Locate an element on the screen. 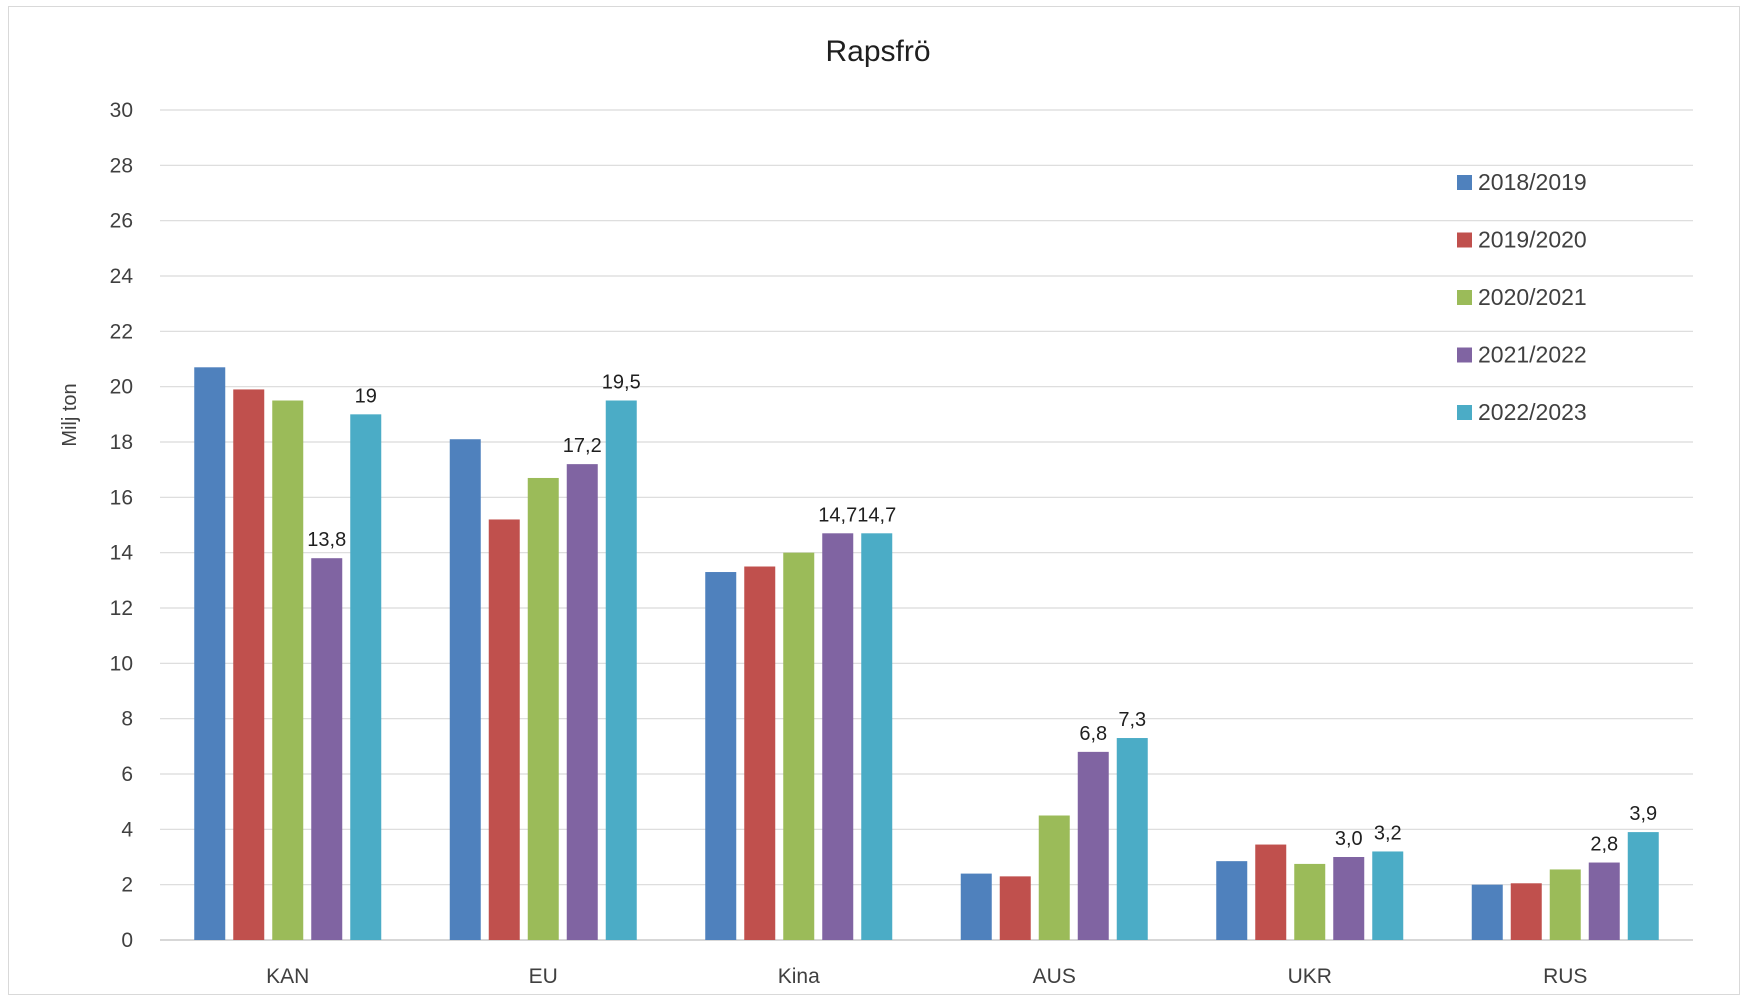 Image resolution: width=1748 pixels, height=995 pixels. x-tick-label: AUS is located at coordinates (1054, 976).